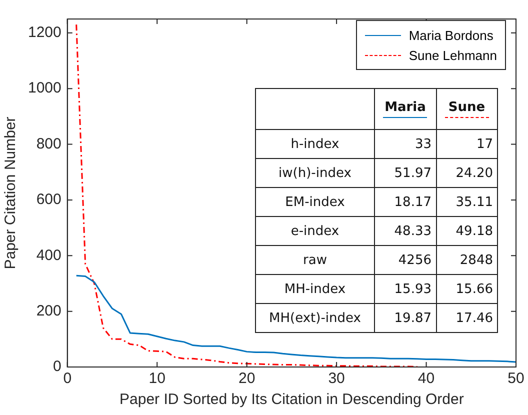 This screenshot has height=415, width=528. I want to click on annotation: 17.46, so click(467, 318).